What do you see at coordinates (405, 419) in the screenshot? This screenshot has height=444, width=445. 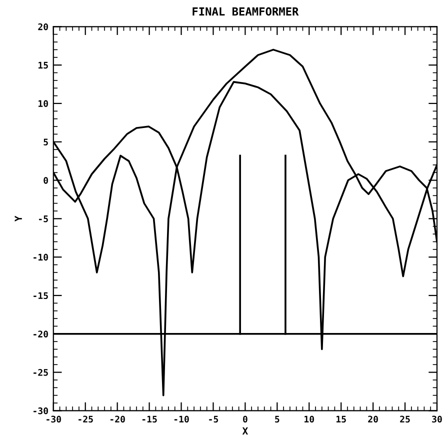 I see `x-tick-label: 25` at bounding box center [405, 419].